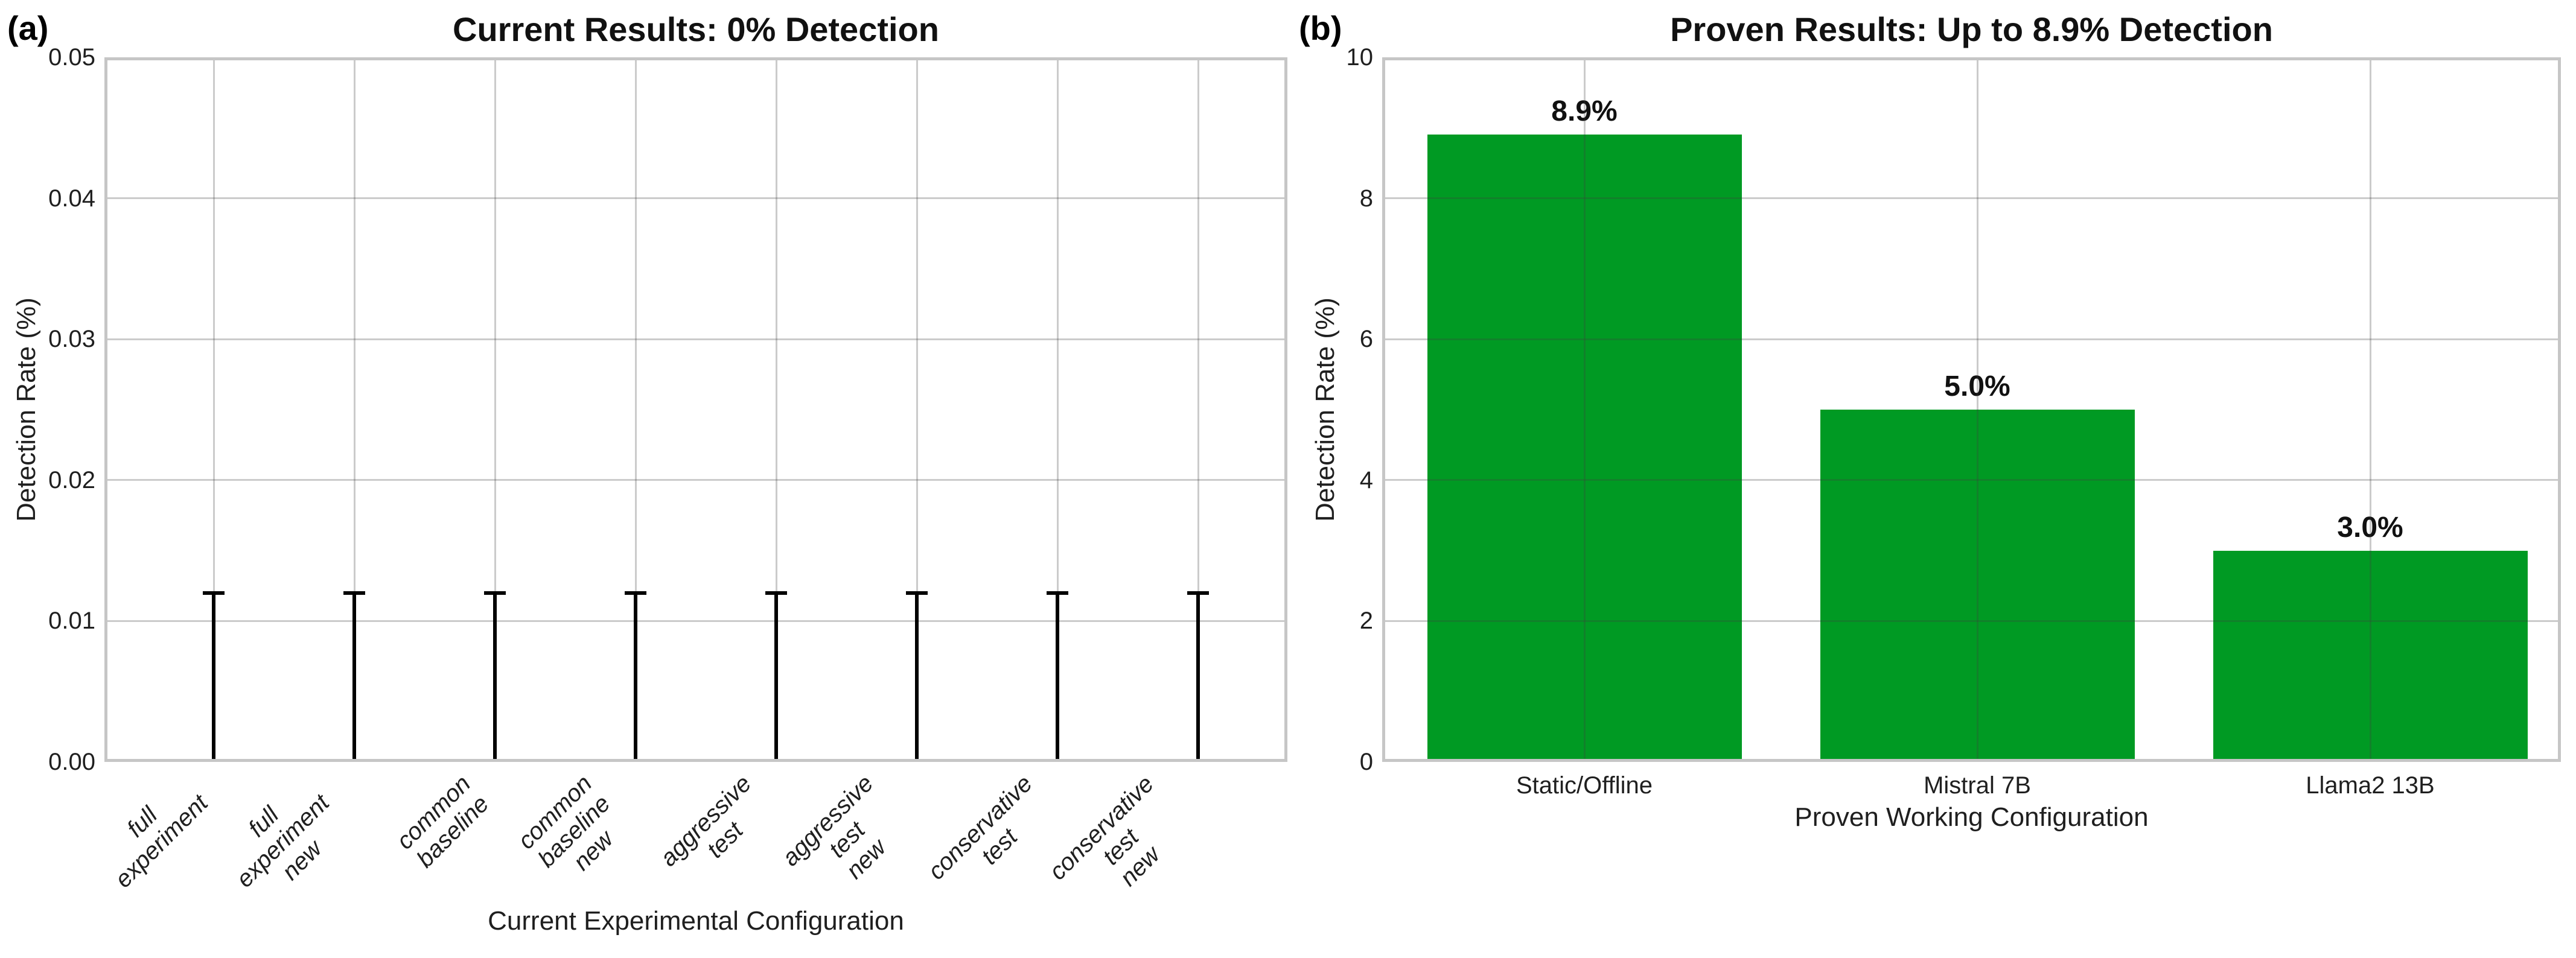  What do you see at coordinates (283, 841) in the screenshot?
I see `x-tick-label: full experiment new` at bounding box center [283, 841].